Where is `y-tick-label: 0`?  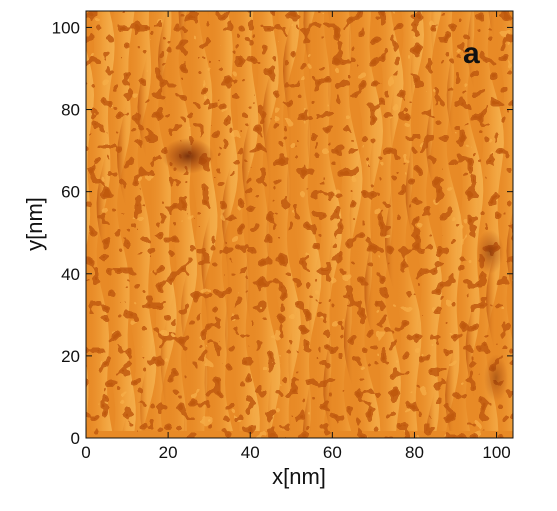
y-tick-label: 0 is located at coordinates (75, 438).